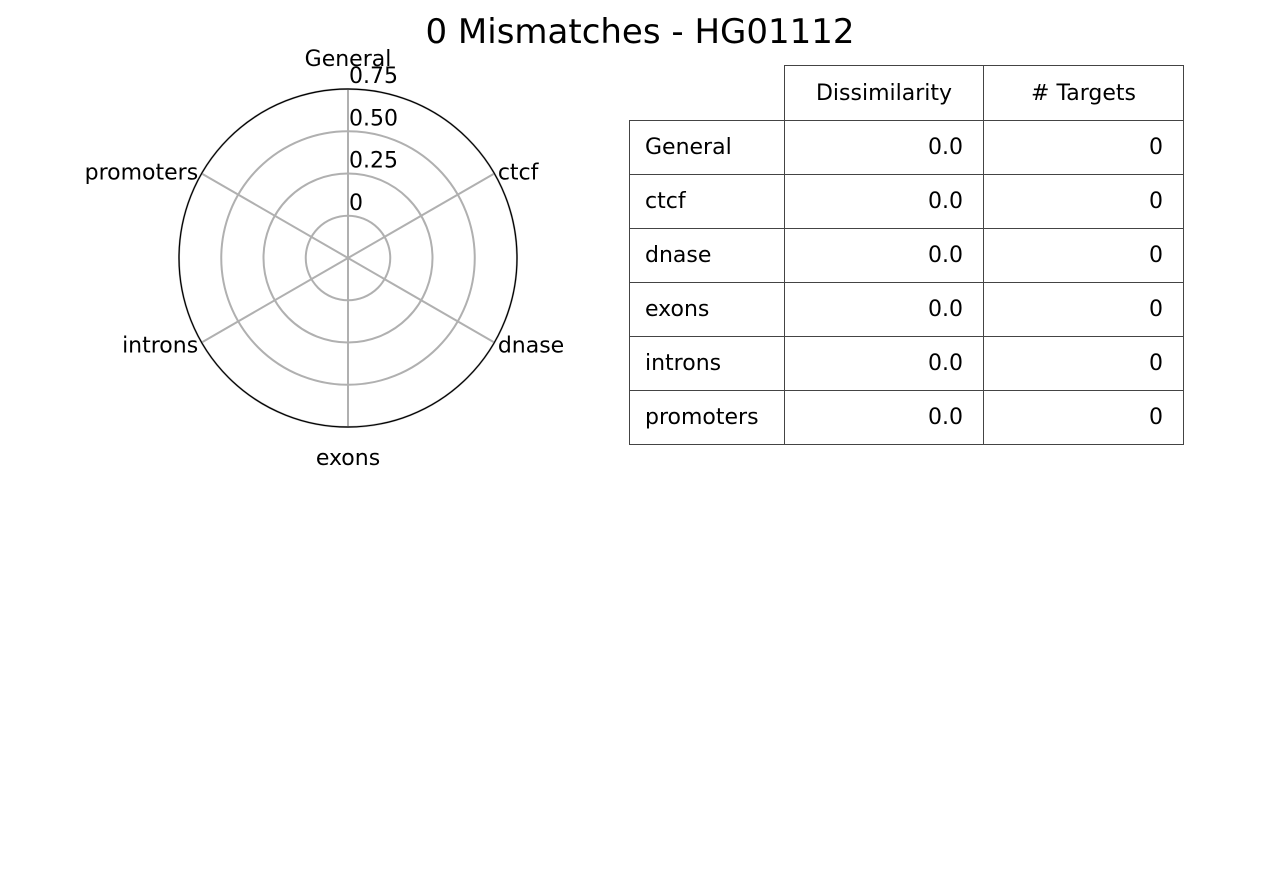 The image size is (1280, 880). I want to click on column-header-dissimilarity: Dissimilarity, so click(884, 93).